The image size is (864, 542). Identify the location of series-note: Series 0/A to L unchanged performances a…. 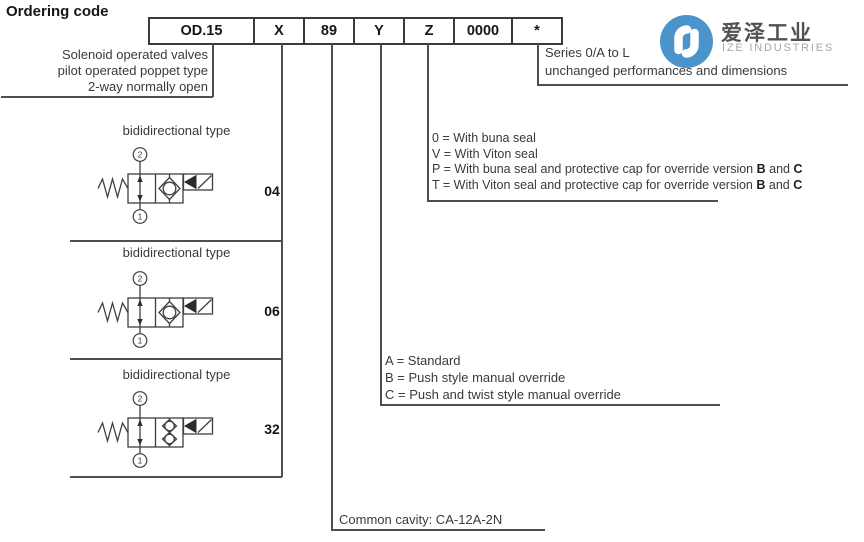
(666, 62).